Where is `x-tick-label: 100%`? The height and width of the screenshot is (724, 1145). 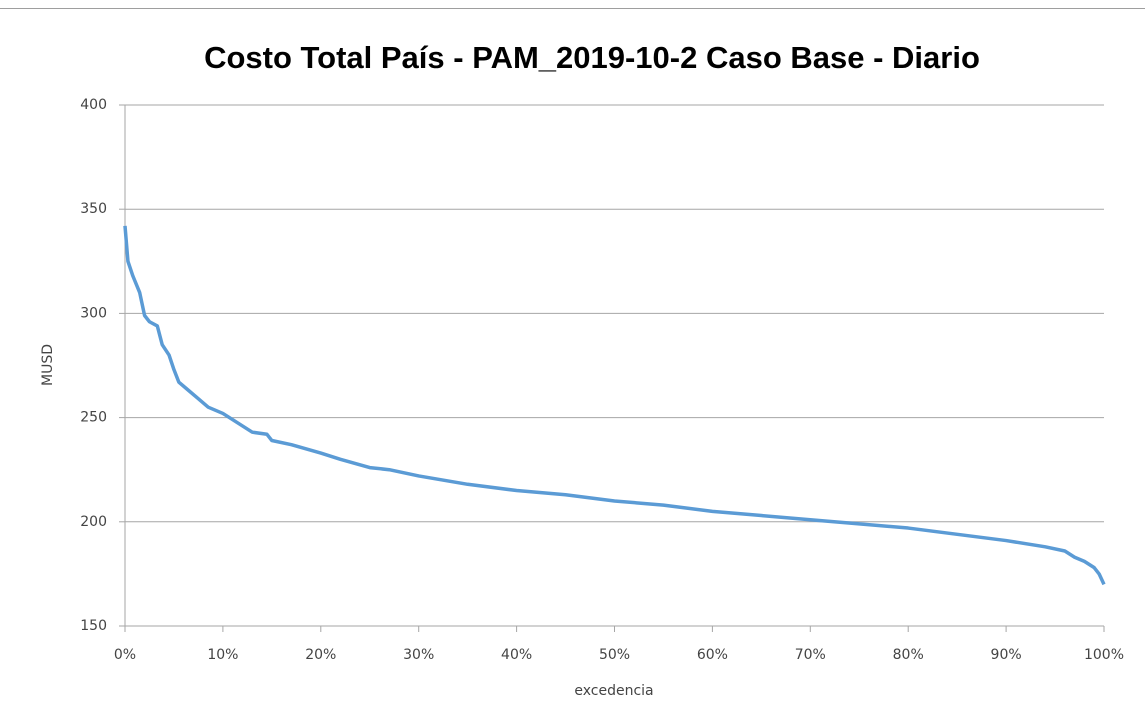 x-tick-label: 100% is located at coordinates (1104, 655).